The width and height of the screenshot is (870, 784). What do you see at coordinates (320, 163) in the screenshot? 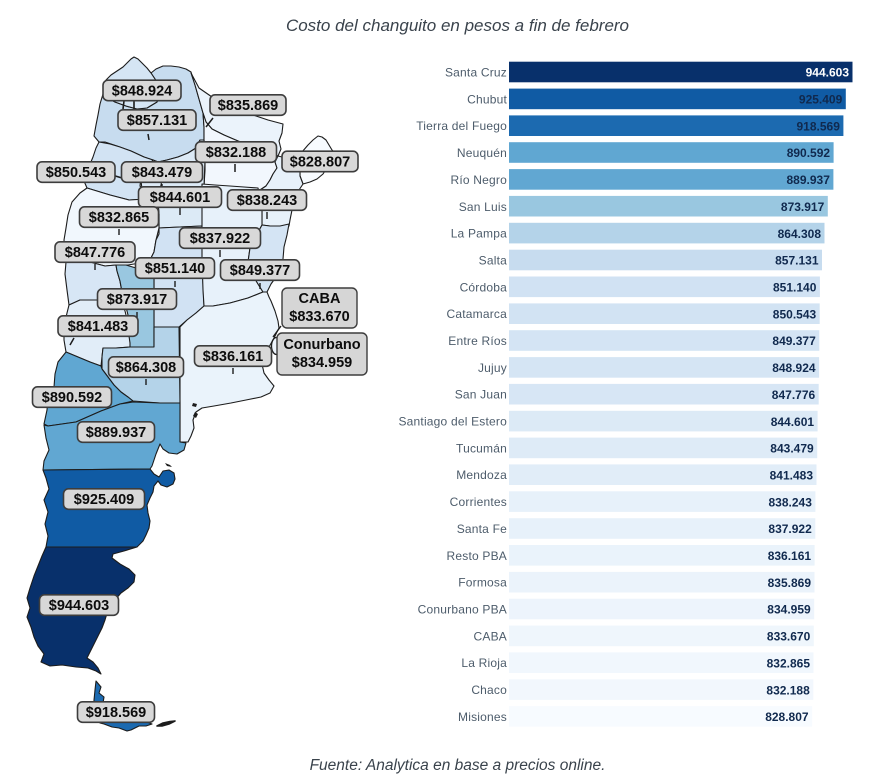
I see `svg-text: $828.807` at bounding box center [320, 163].